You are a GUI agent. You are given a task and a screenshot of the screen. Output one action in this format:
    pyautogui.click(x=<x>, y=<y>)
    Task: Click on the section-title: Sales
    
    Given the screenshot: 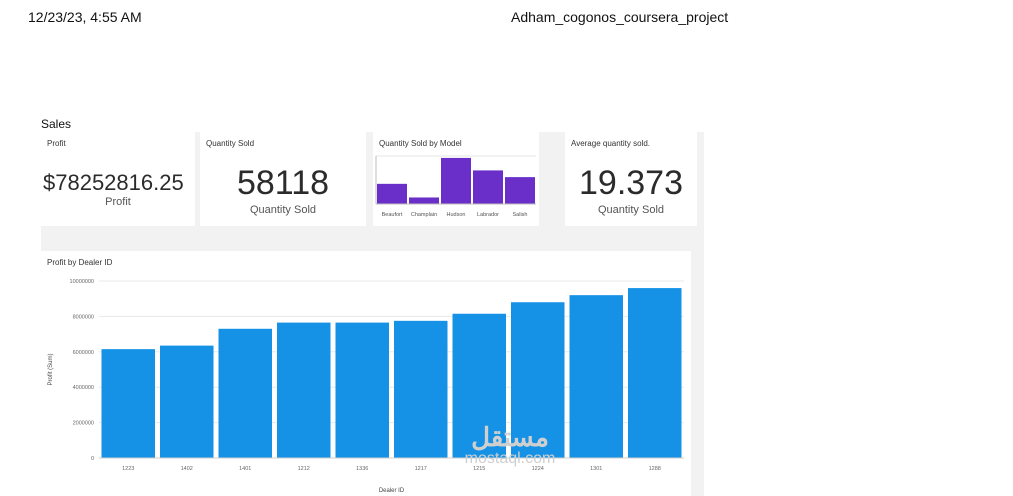 What is the action you would take?
    pyautogui.click(x=56, y=124)
    